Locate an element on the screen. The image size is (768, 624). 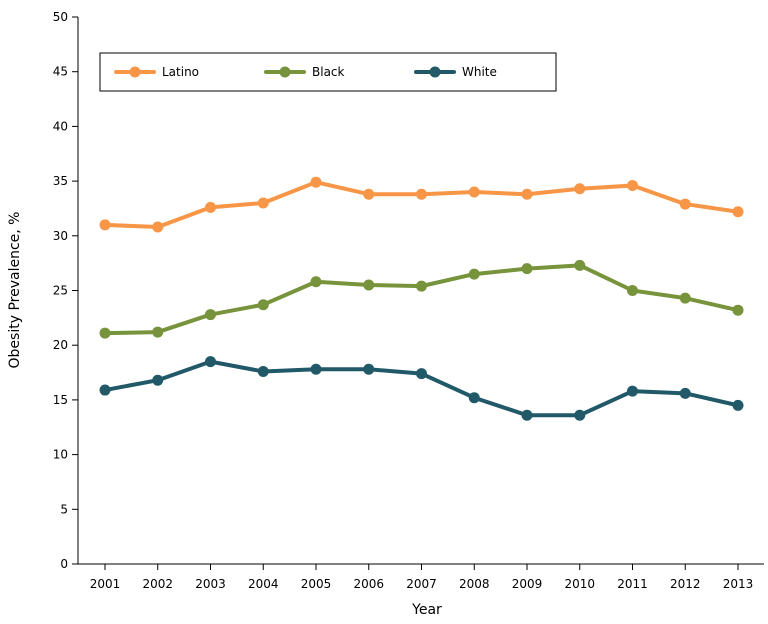
series-line is located at coordinates (421, 299).